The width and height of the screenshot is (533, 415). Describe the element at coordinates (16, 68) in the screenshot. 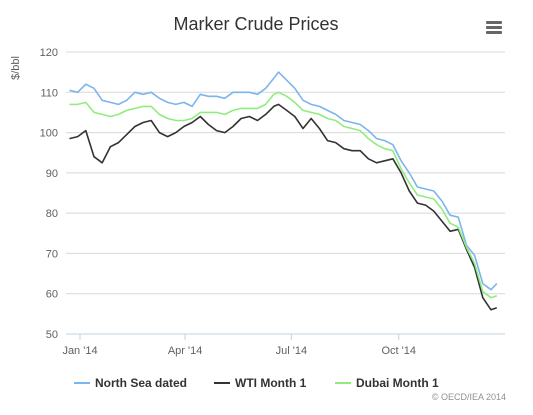

I see `y-axis-label: $/bbl` at that location.